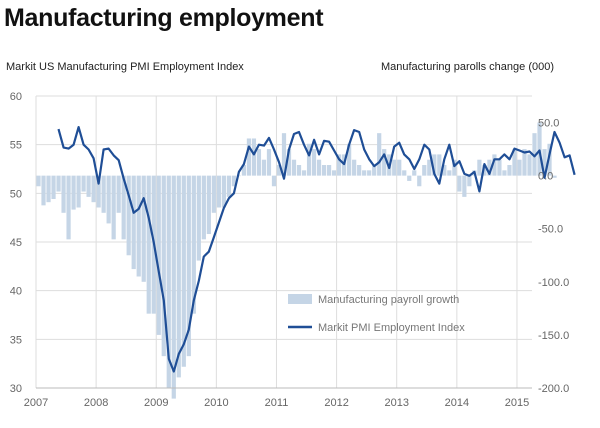  What do you see at coordinates (16, 340) in the screenshot?
I see `left-tick-label: 35` at bounding box center [16, 340].